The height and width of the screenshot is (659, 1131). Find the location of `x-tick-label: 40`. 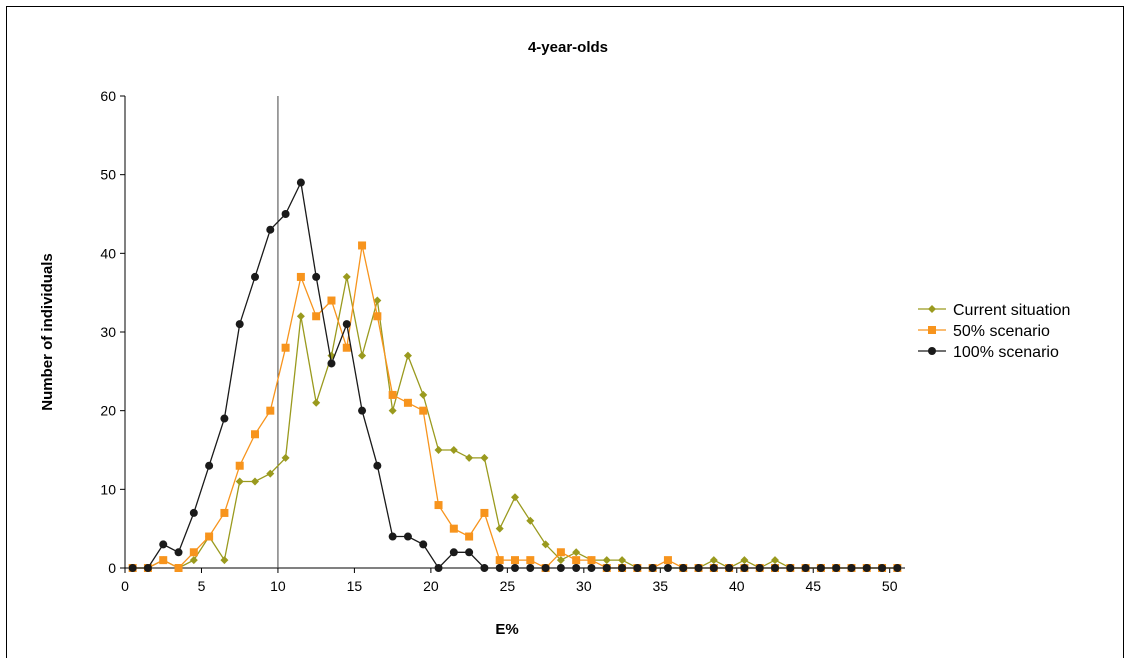

x-tick-label: 40 is located at coordinates (737, 586).